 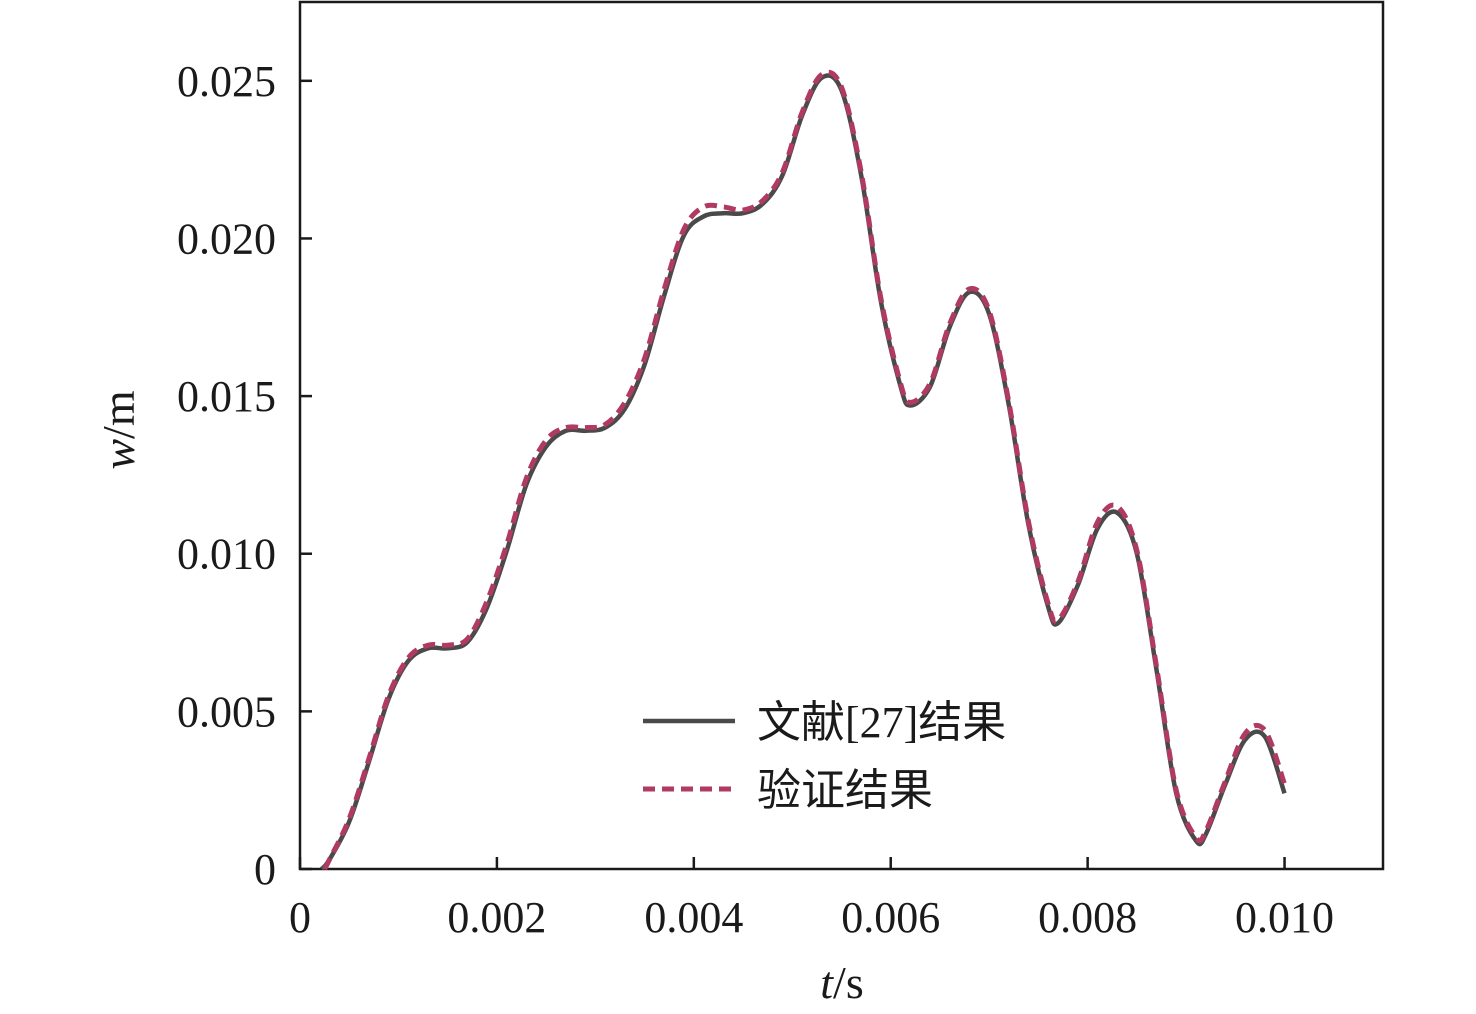 I want to click on x-axis-var: t, so click(x=827, y=982).